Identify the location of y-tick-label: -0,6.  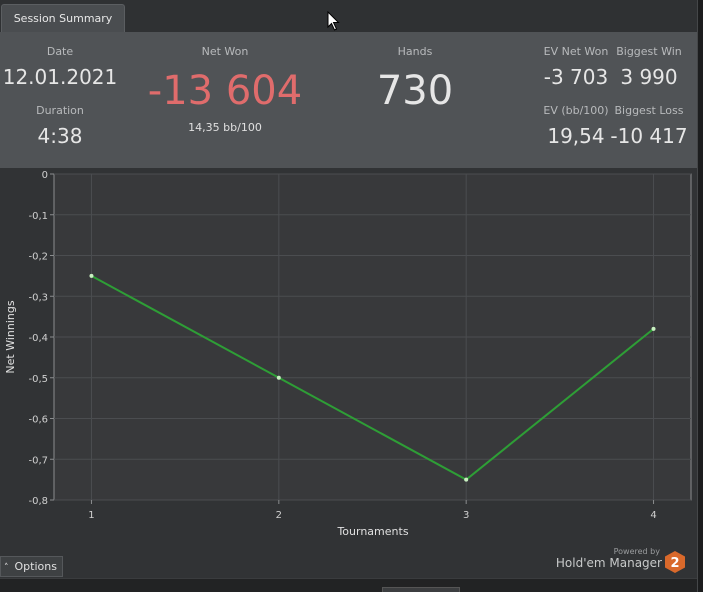
(38, 420).